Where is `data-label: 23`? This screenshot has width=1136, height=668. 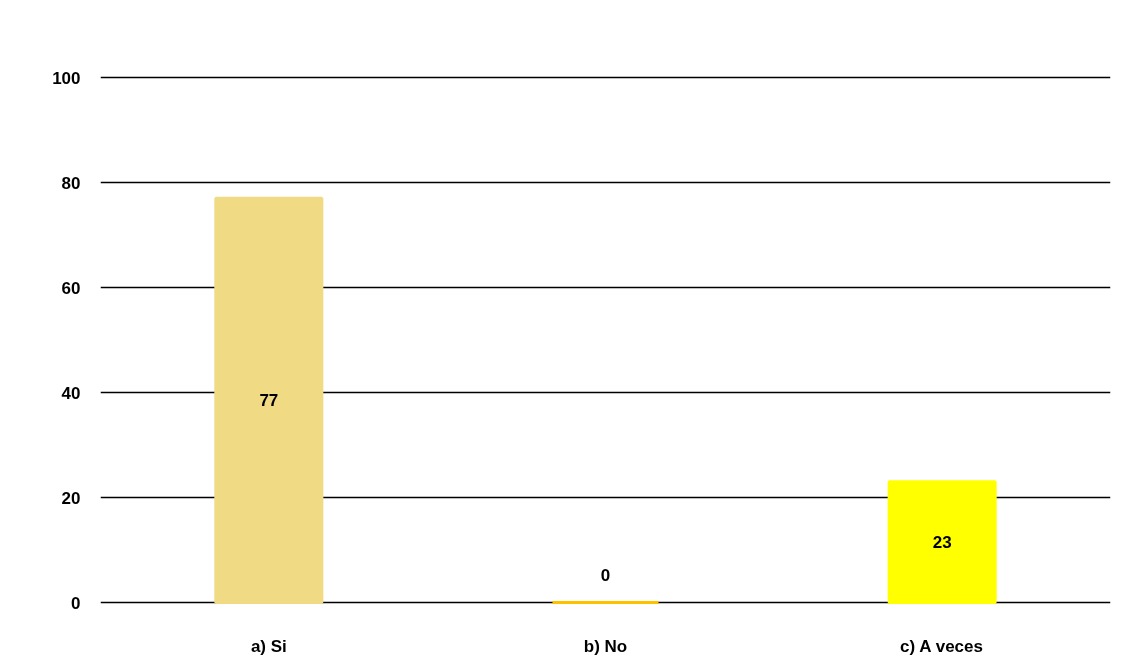 data-label: 23 is located at coordinates (942, 543).